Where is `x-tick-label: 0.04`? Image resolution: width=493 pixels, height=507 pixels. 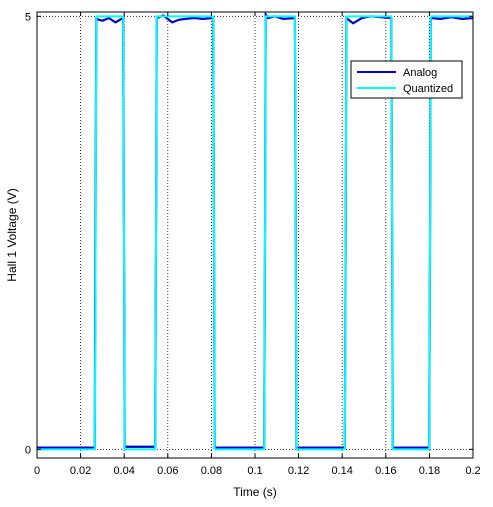
x-tick-label: 0.04 is located at coordinates (123, 471).